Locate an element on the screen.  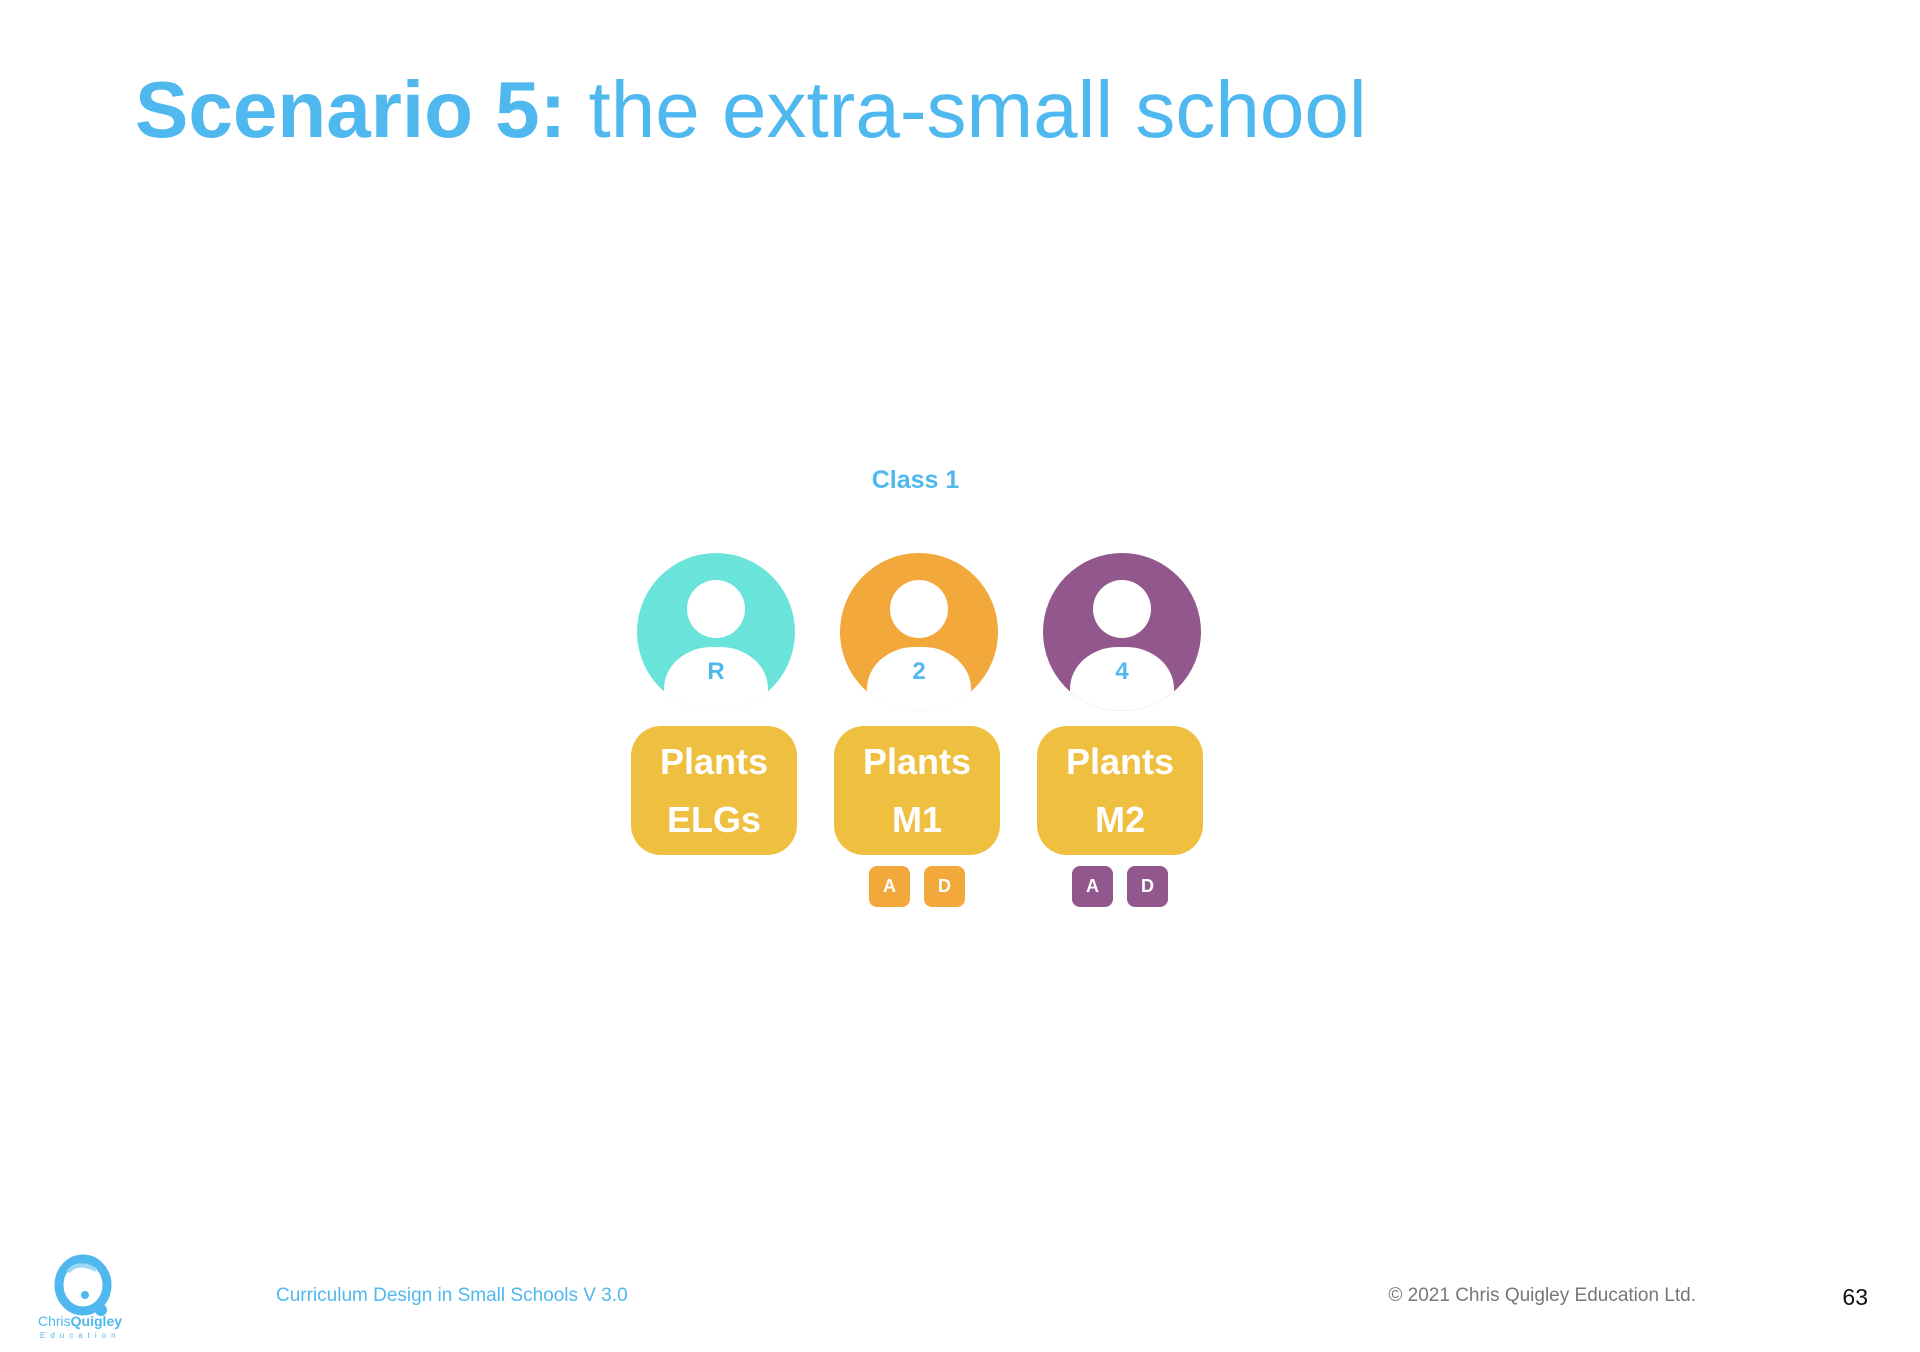
person-icon: 2 is located at coordinates (919, 632).